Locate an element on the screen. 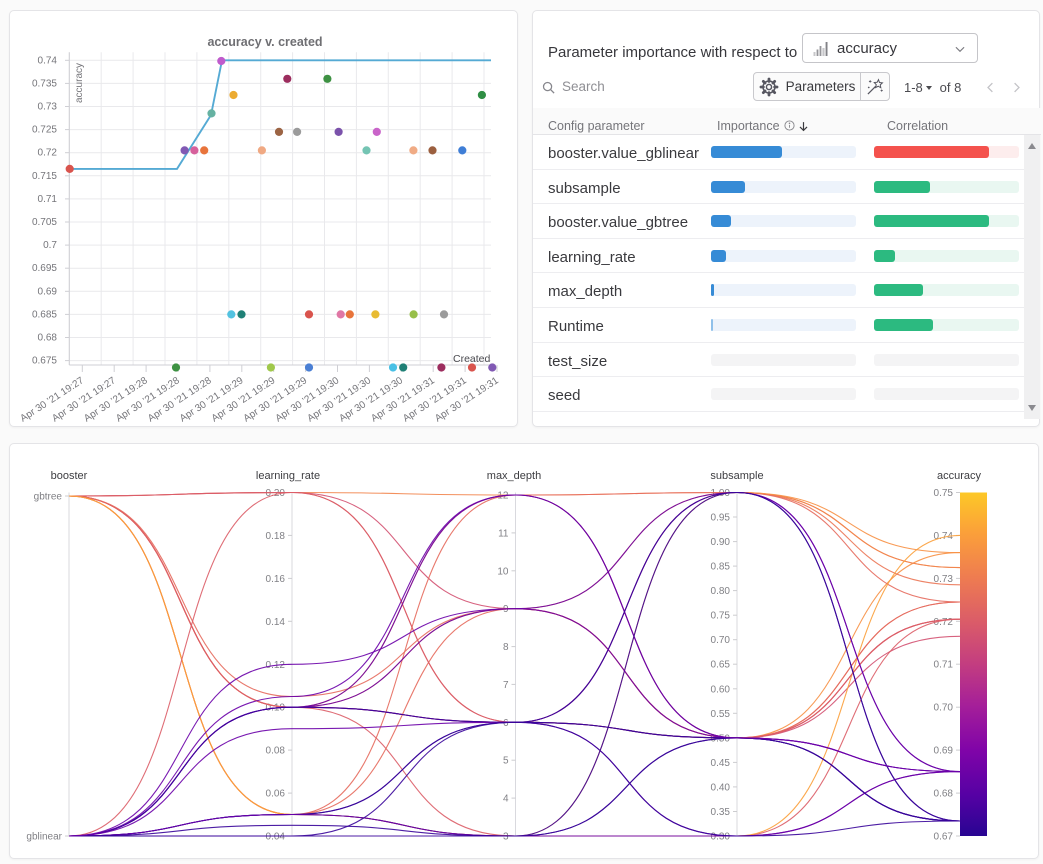  svg-text: 0.715 is located at coordinates (44, 176).